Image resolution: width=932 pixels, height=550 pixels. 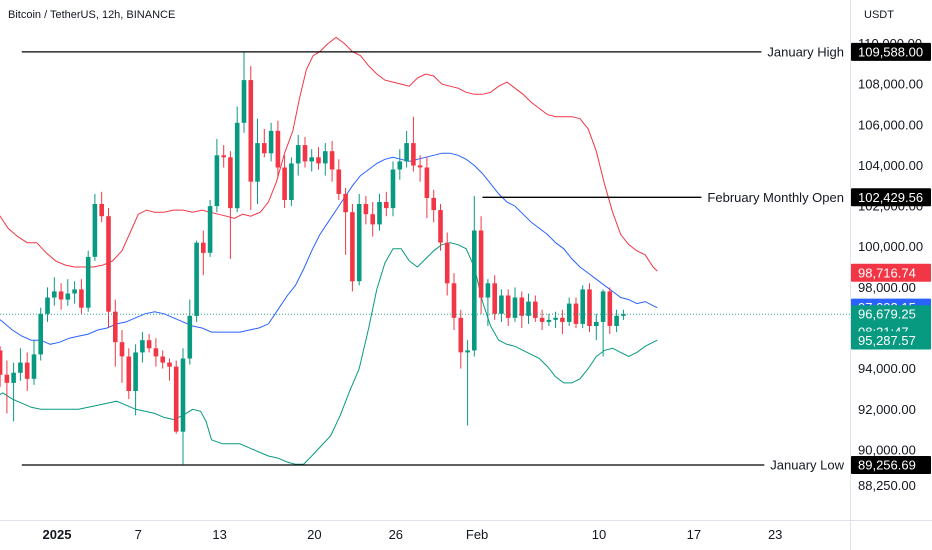 What do you see at coordinates (887, 340) in the screenshot?
I see `price-badge-text: 95,287.57` at bounding box center [887, 340].